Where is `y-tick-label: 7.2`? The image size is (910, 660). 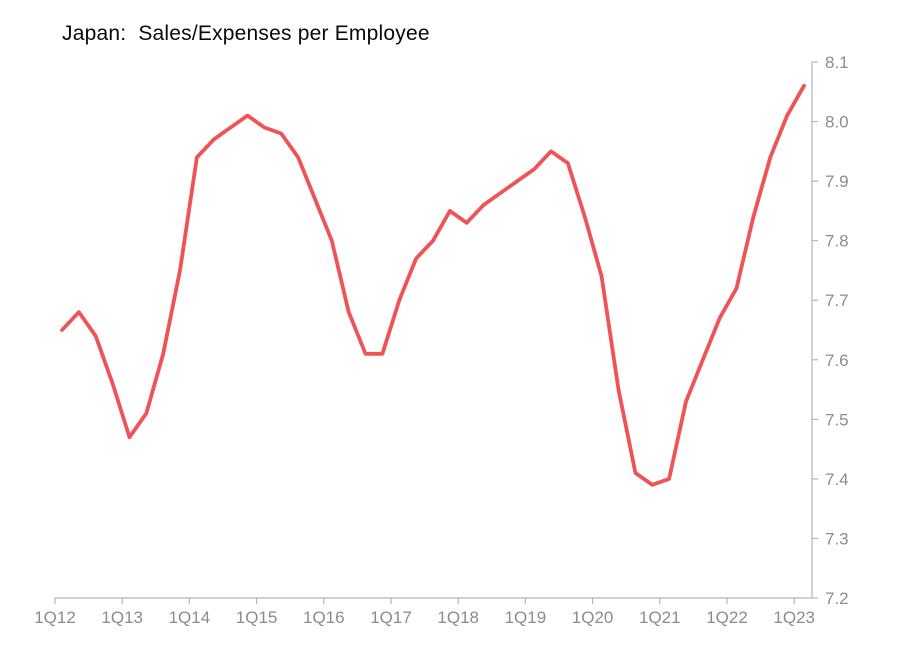 y-tick-label: 7.2 is located at coordinates (837, 598).